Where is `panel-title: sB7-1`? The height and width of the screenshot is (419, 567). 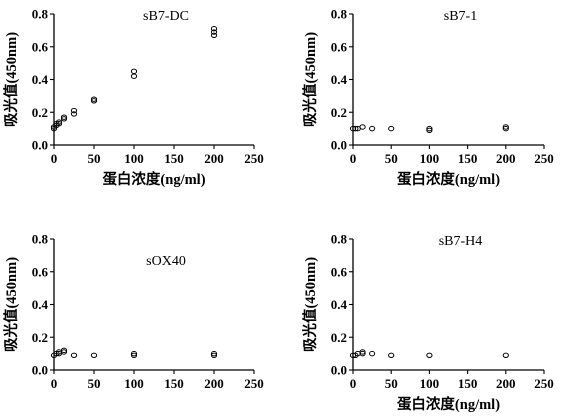
panel-title: sB7-1 is located at coordinates (460, 16).